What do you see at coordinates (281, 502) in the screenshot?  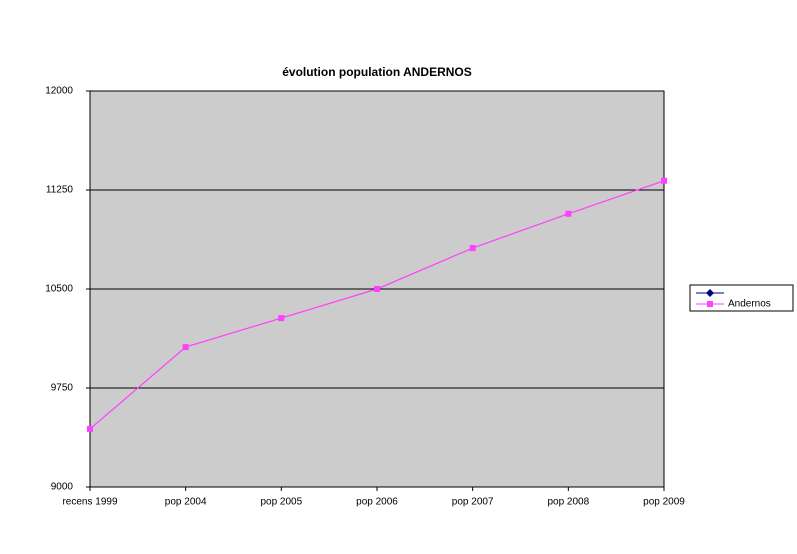 I see `x-tick-label: pop 2005` at bounding box center [281, 502].